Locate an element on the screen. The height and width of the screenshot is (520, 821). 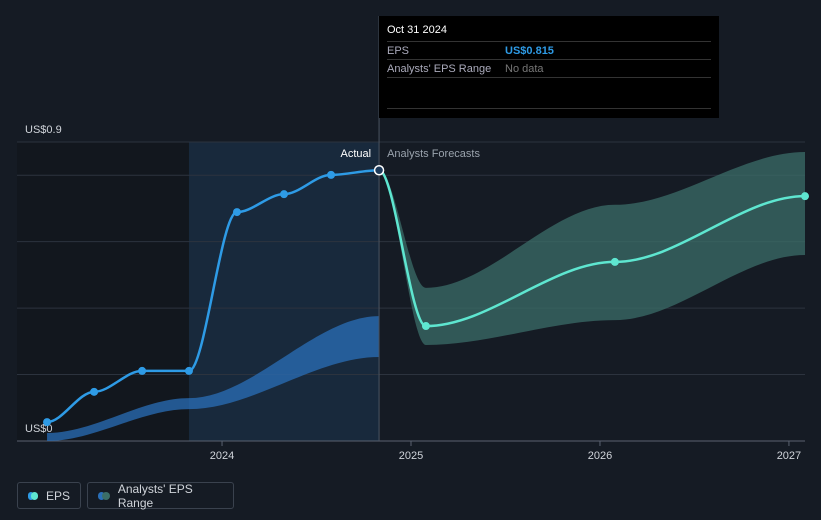
y-tick-label: US$0 is located at coordinates (39, 429).